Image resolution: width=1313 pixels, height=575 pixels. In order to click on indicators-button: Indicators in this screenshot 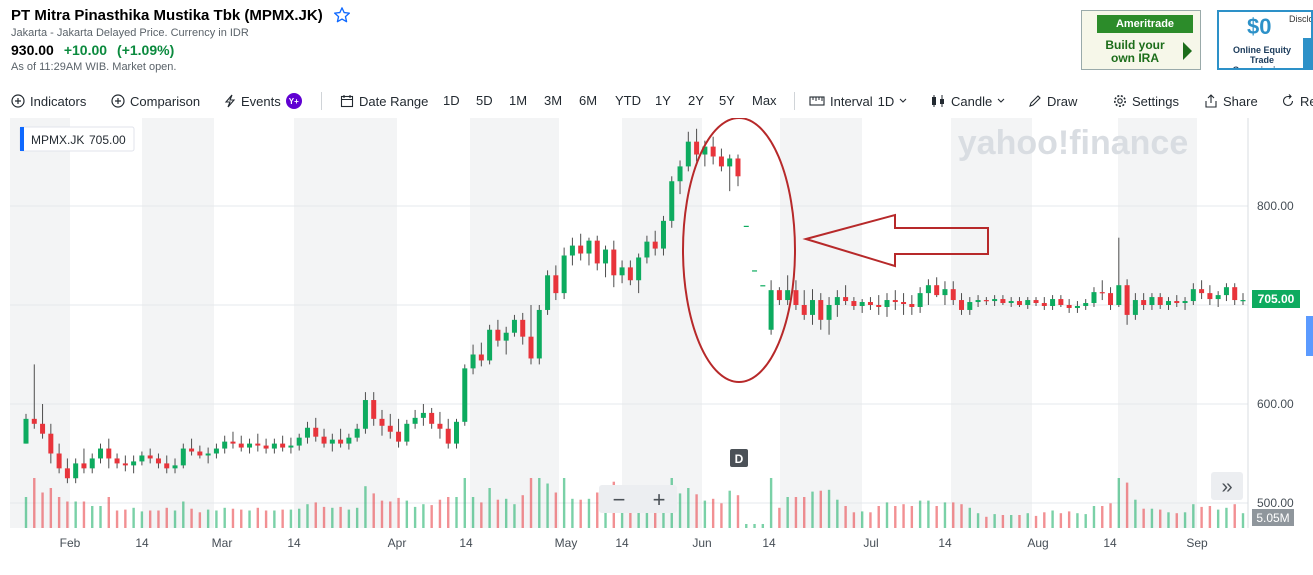, I will do `click(48, 101)`.